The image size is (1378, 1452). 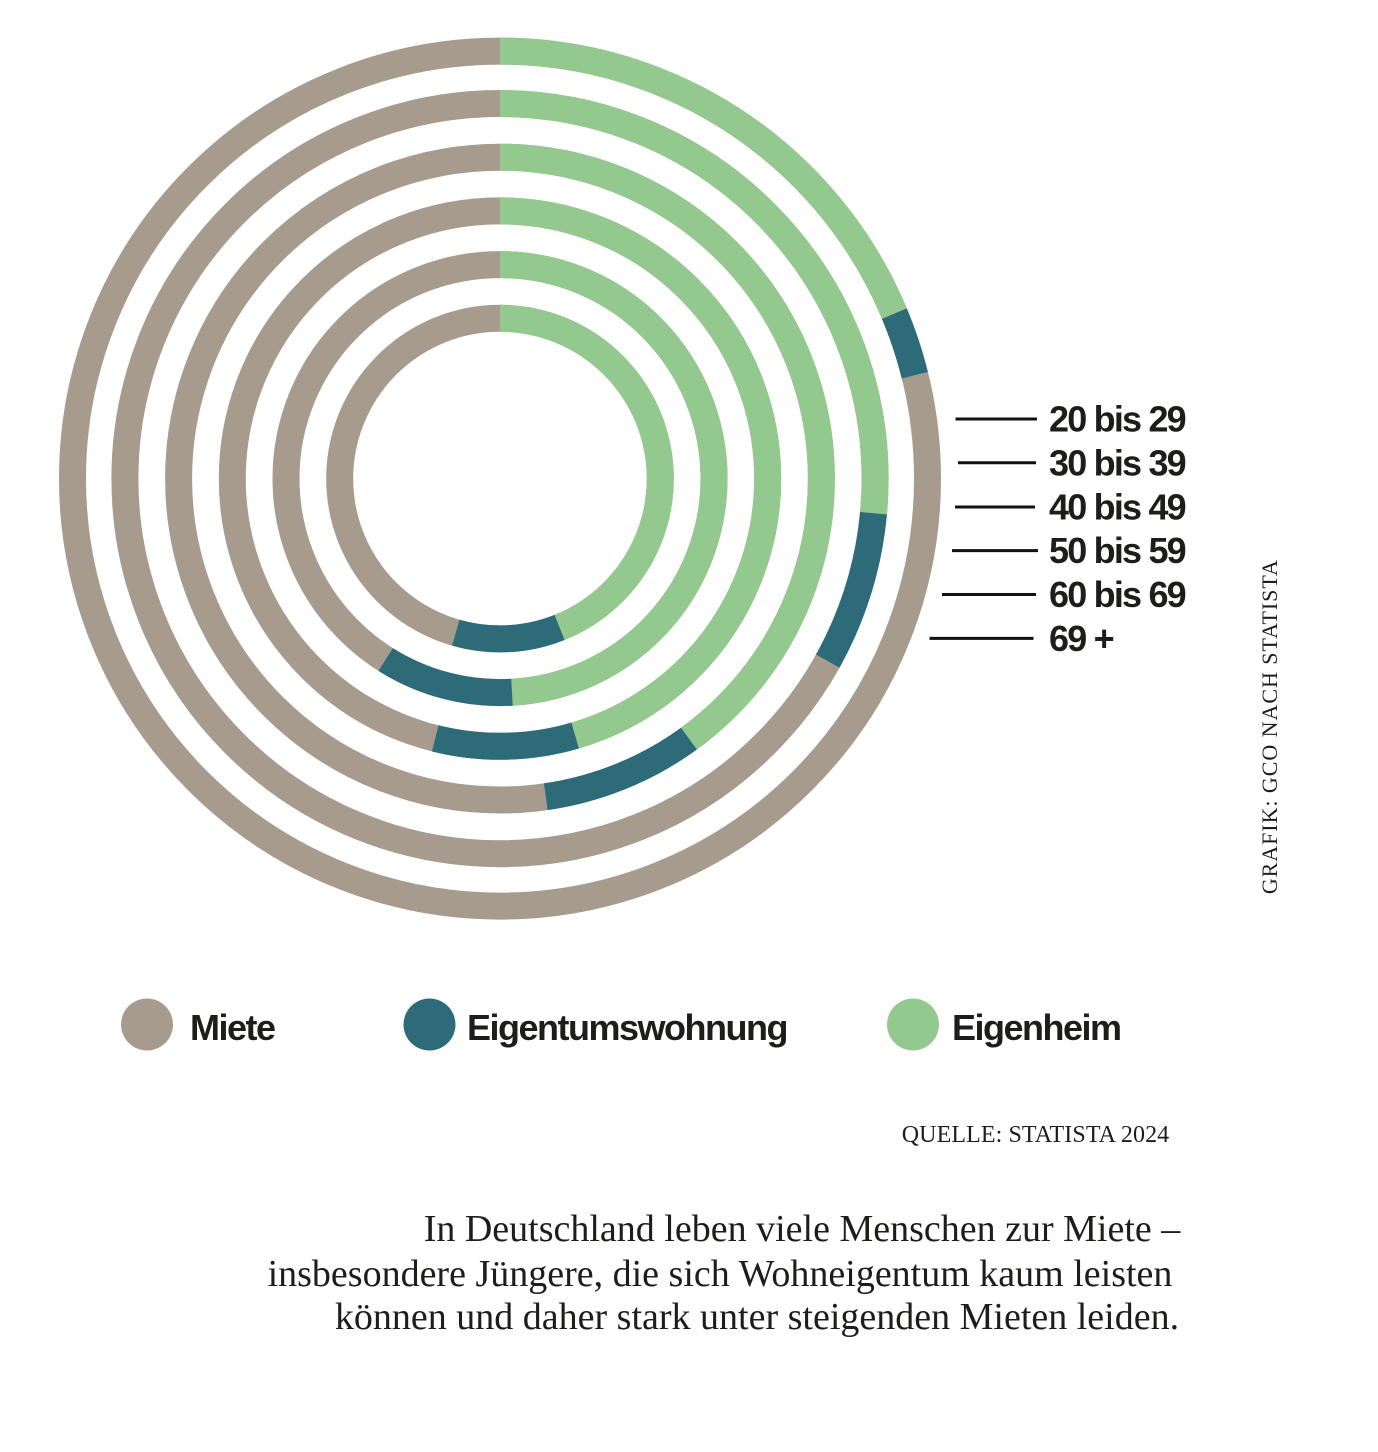 What do you see at coordinates (627, 1027) in the screenshot?
I see `svg-text: Eigentumswohnung` at bounding box center [627, 1027].